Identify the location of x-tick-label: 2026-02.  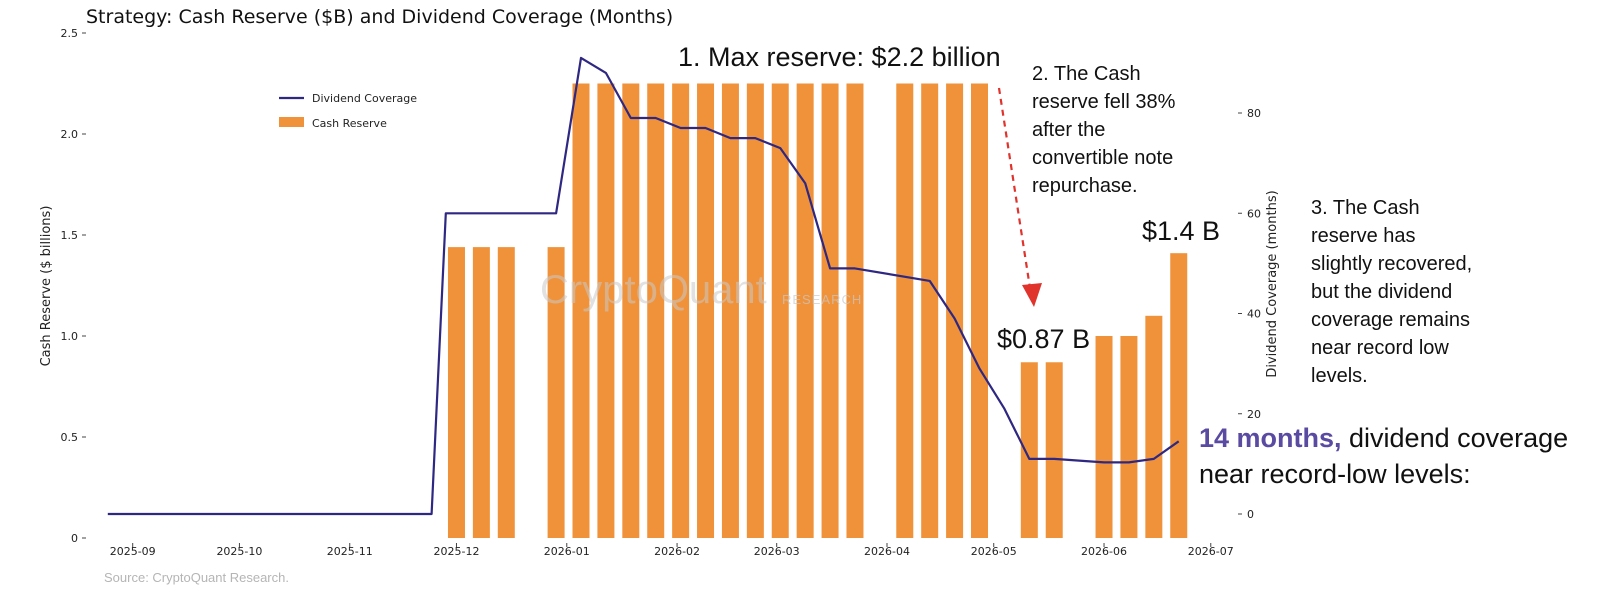
(677, 551).